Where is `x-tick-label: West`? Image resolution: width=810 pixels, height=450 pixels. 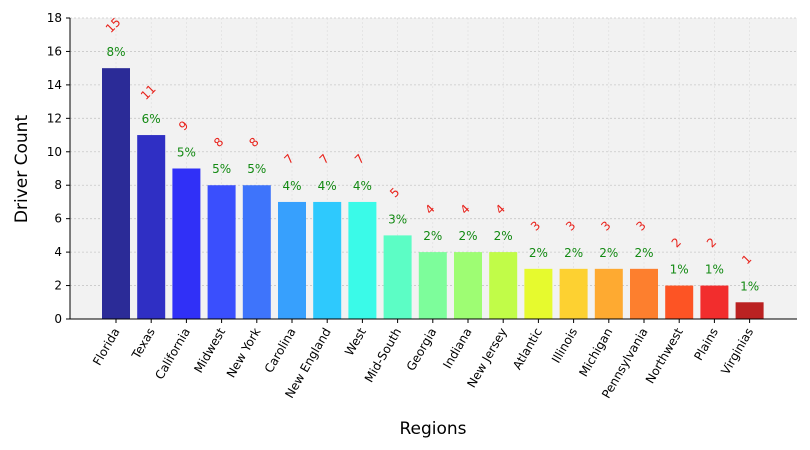 x-tick-label: West is located at coordinates (355, 341).